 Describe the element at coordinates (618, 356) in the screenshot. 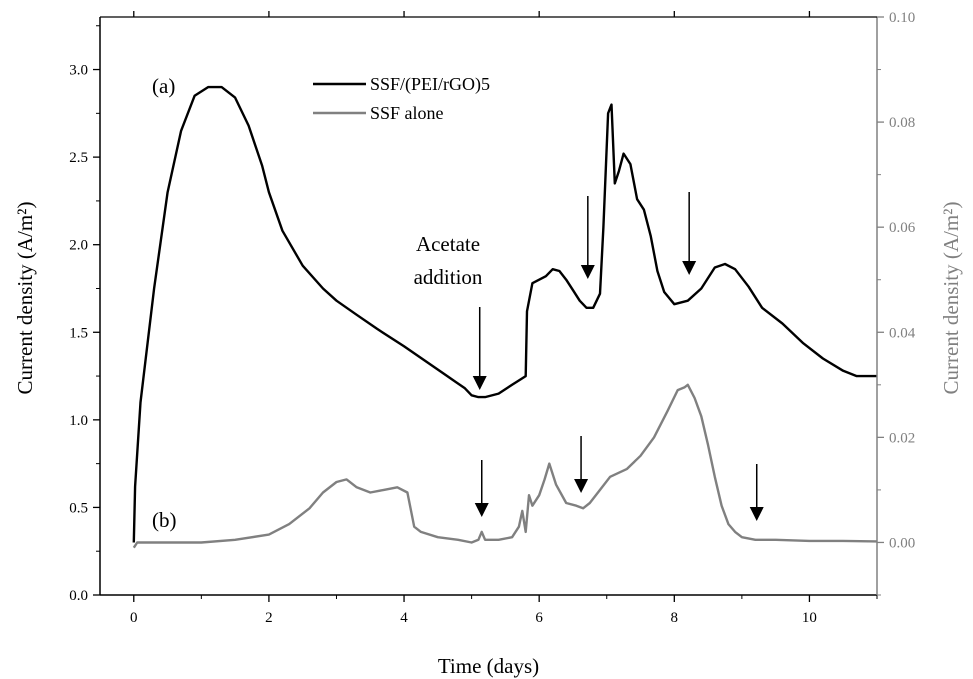

I see `addition-arrows` at that location.